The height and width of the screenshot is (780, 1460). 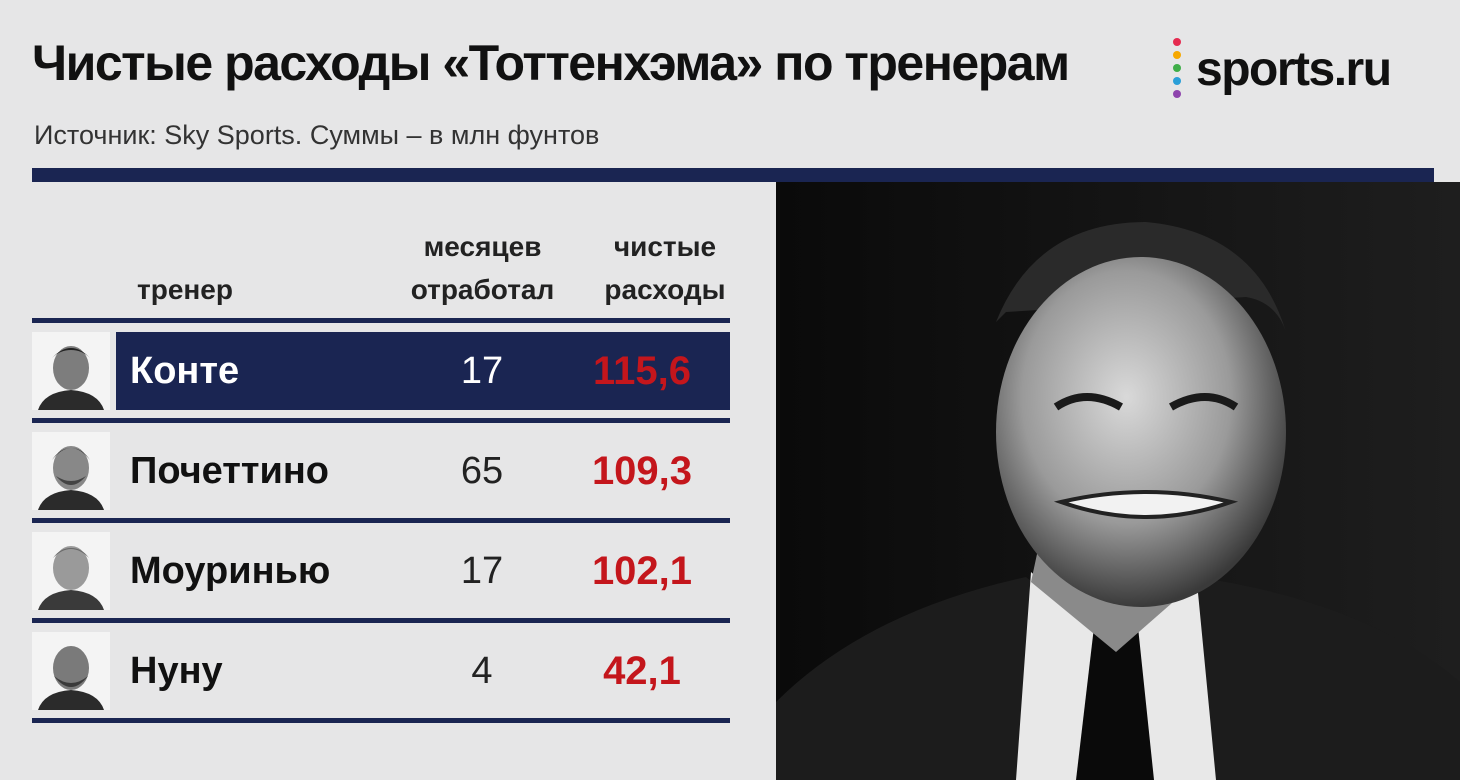 What do you see at coordinates (482, 671) in the screenshot?
I see `months-value: 4` at bounding box center [482, 671].